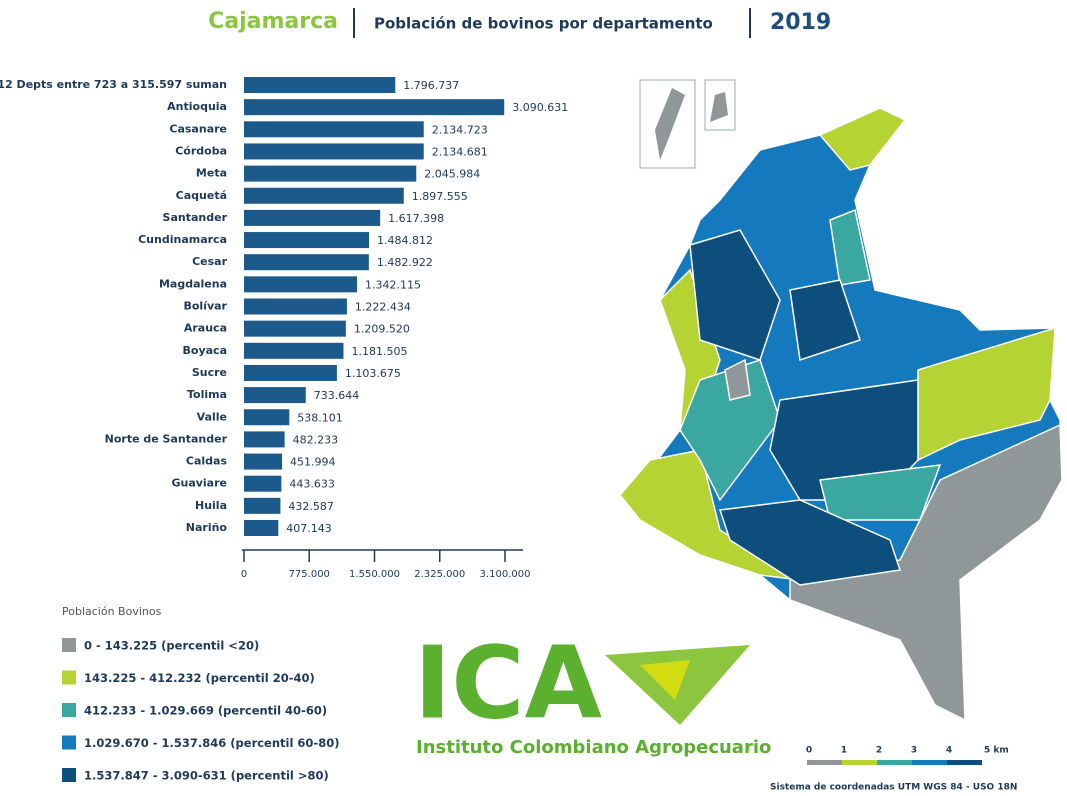 The image size is (1067, 796). I want to click on value-label: 1.617.398, so click(416, 218).